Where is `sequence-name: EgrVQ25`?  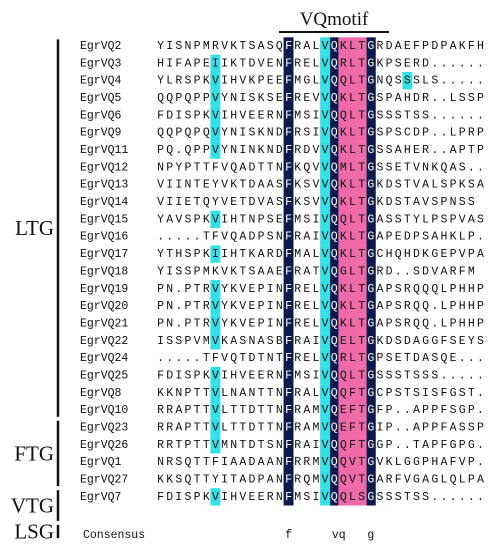
sequence-name: EgrVQ25 is located at coordinates (104, 375).